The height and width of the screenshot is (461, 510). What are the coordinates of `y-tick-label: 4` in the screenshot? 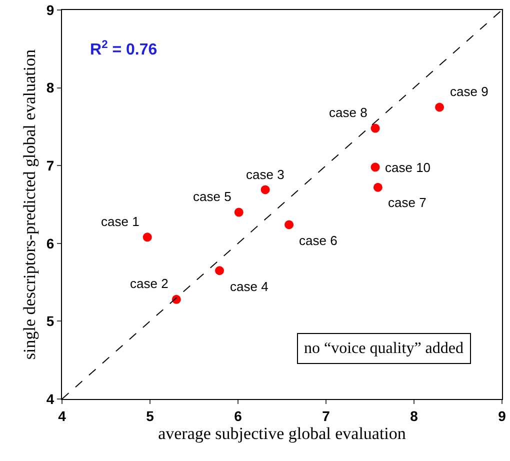 It's located at (50, 398).